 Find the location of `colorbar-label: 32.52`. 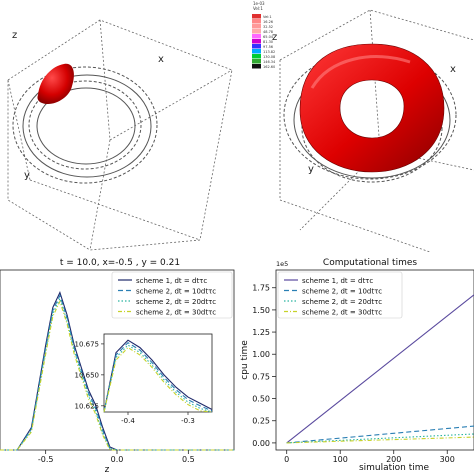

colorbar-label: 32.52 is located at coordinates (268, 27).